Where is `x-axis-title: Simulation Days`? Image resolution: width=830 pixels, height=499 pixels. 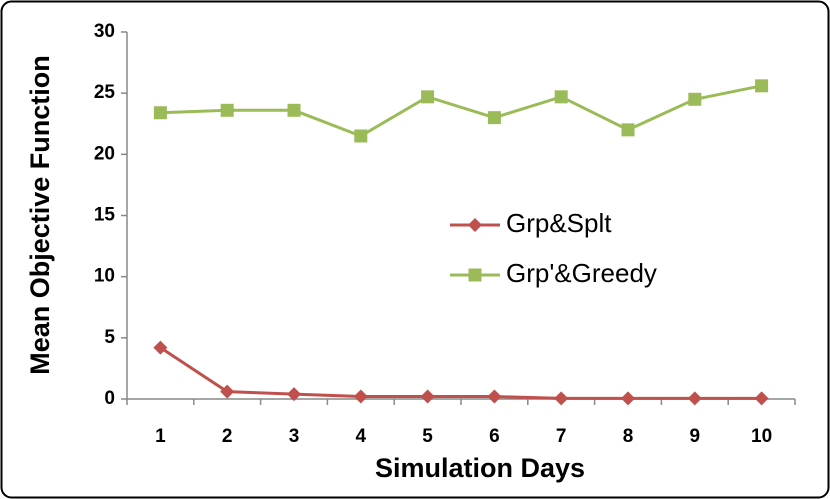 x-axis-title: Simulation Days is located at coordinates (480, 468).